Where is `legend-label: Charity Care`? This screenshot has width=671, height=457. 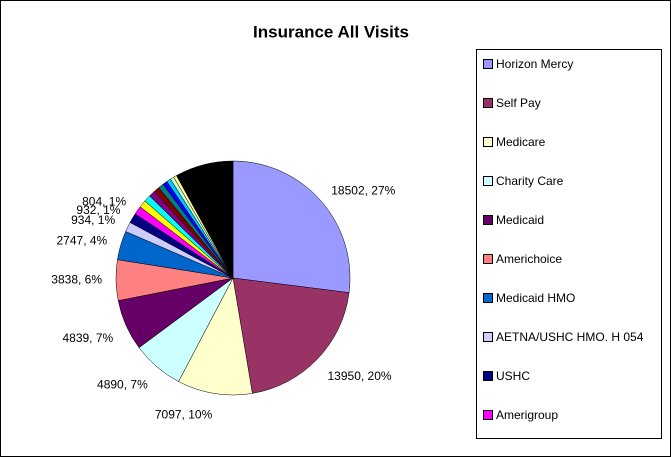
legend-label: Charity Care is located at coordinates (530, 181).